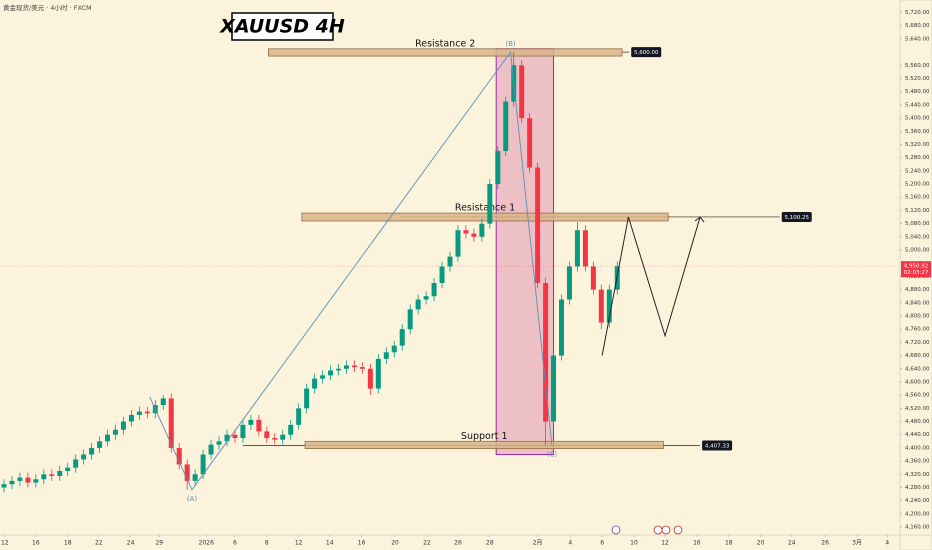 The height and width of the screenshot is (550, 932). What do you see at coordinates (917, 105) in the screenshot?
I see `y-tick-label: 5,440.00` at bounding box center [917, 105].